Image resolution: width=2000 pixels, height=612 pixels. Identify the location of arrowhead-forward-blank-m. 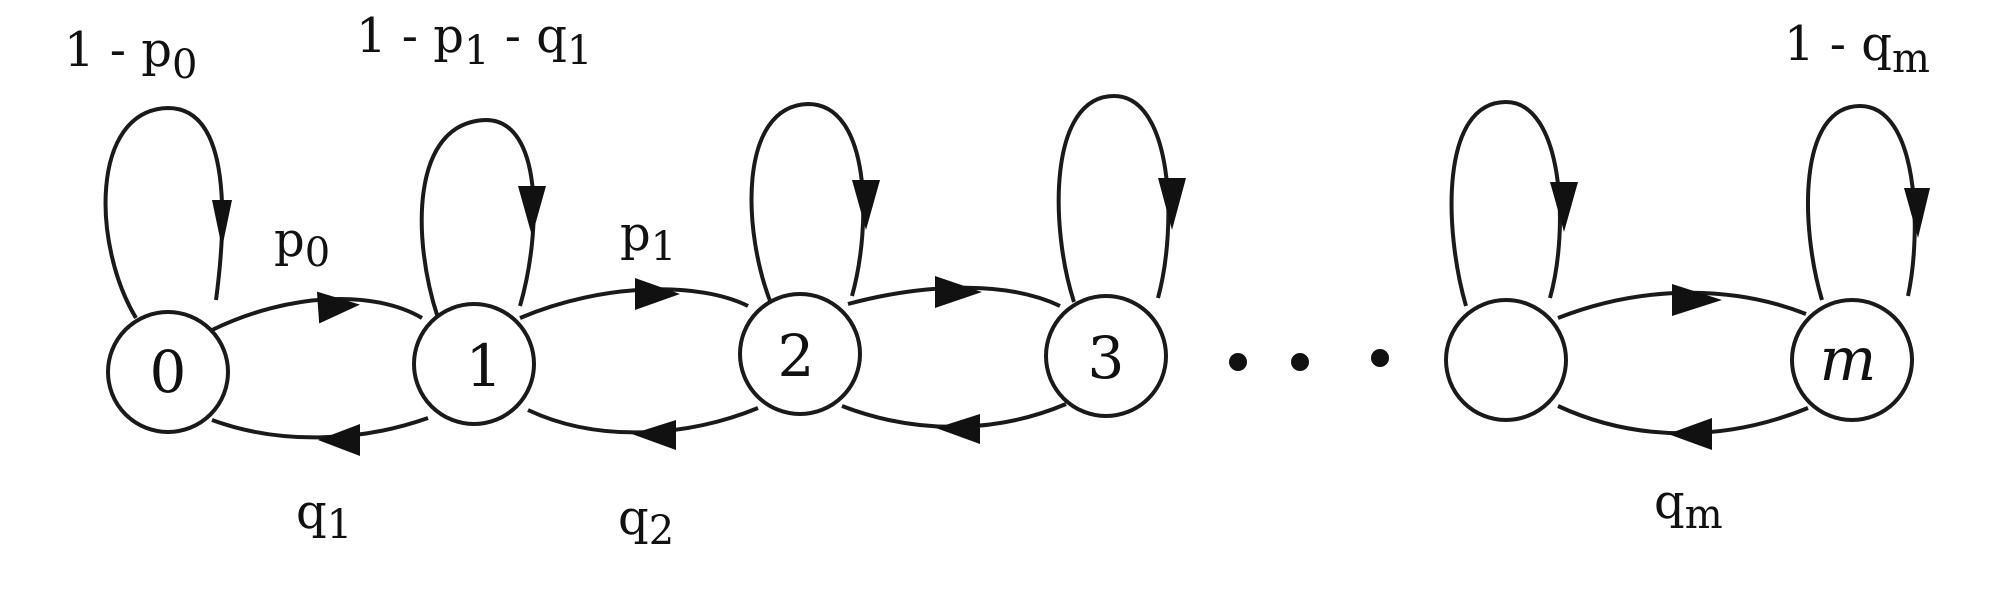
(1697, 300).